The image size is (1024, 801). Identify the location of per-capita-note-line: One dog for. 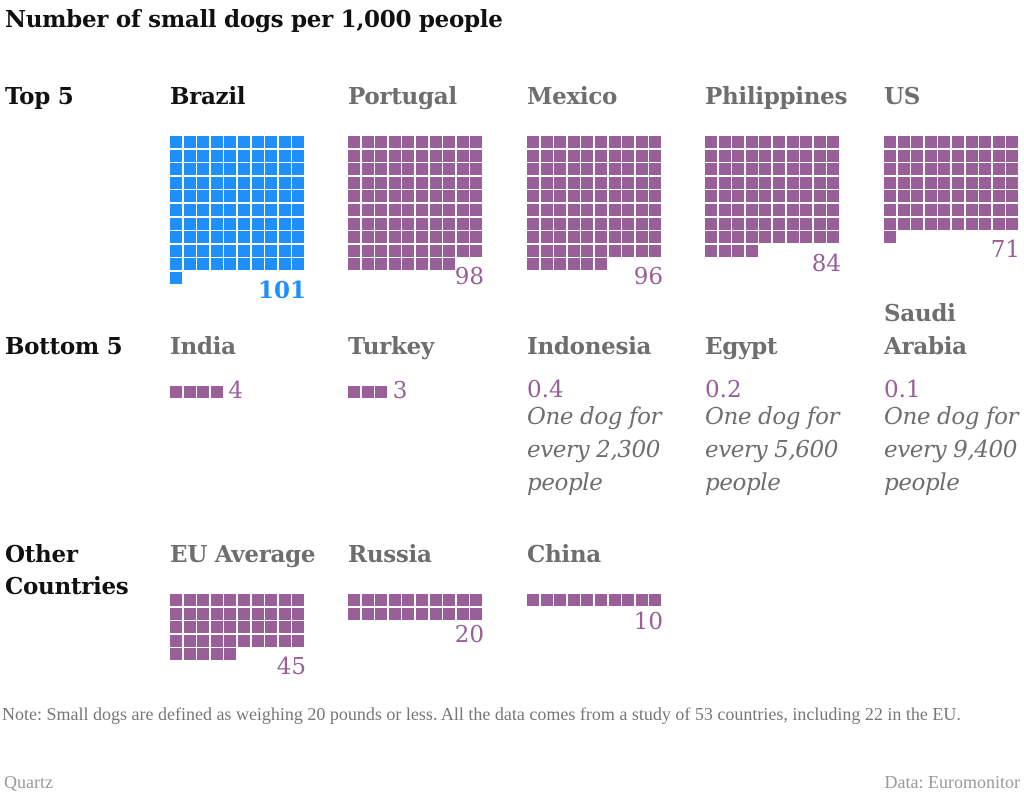
(594, 417).